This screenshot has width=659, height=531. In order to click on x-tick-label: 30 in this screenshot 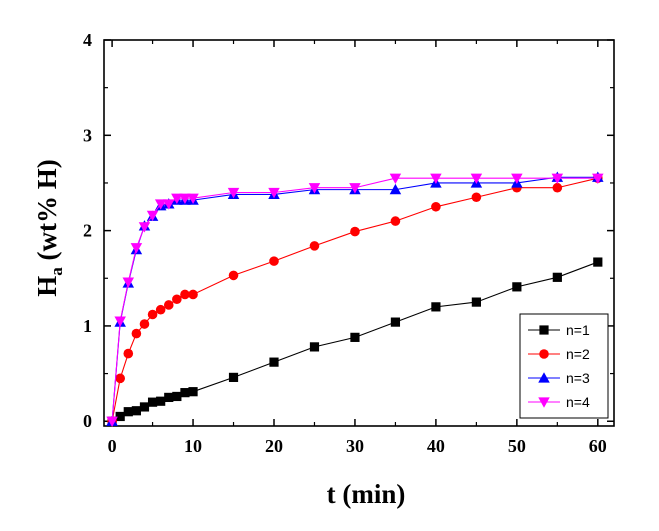, I will do `click(355, 446)`.